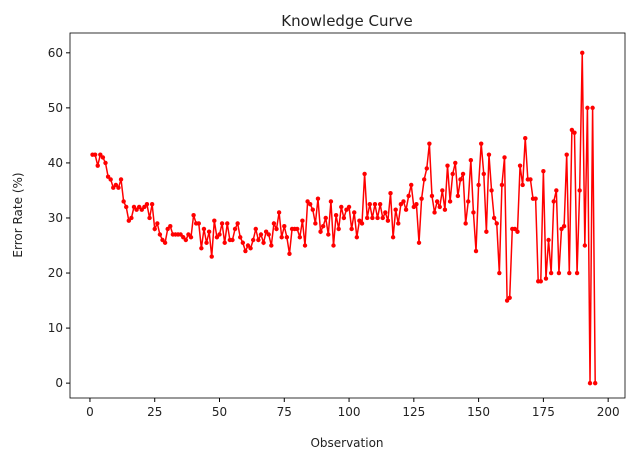 This screenshot has width=640, height=466. What do you see at coordinates (18, 214) in the screenshot?
I see `y-axis-label: Error Rate (%)` at bounding box center [18, 214].